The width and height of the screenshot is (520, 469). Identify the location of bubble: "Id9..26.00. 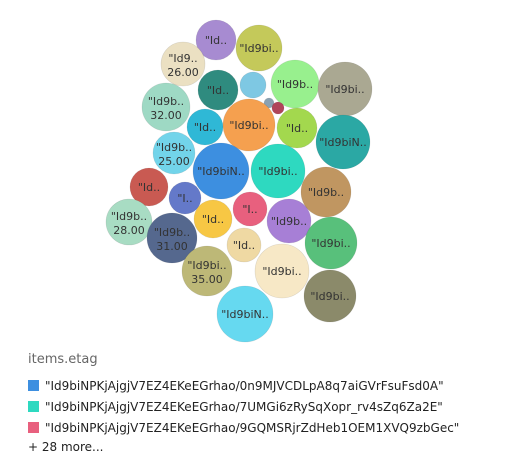
(183, 64).